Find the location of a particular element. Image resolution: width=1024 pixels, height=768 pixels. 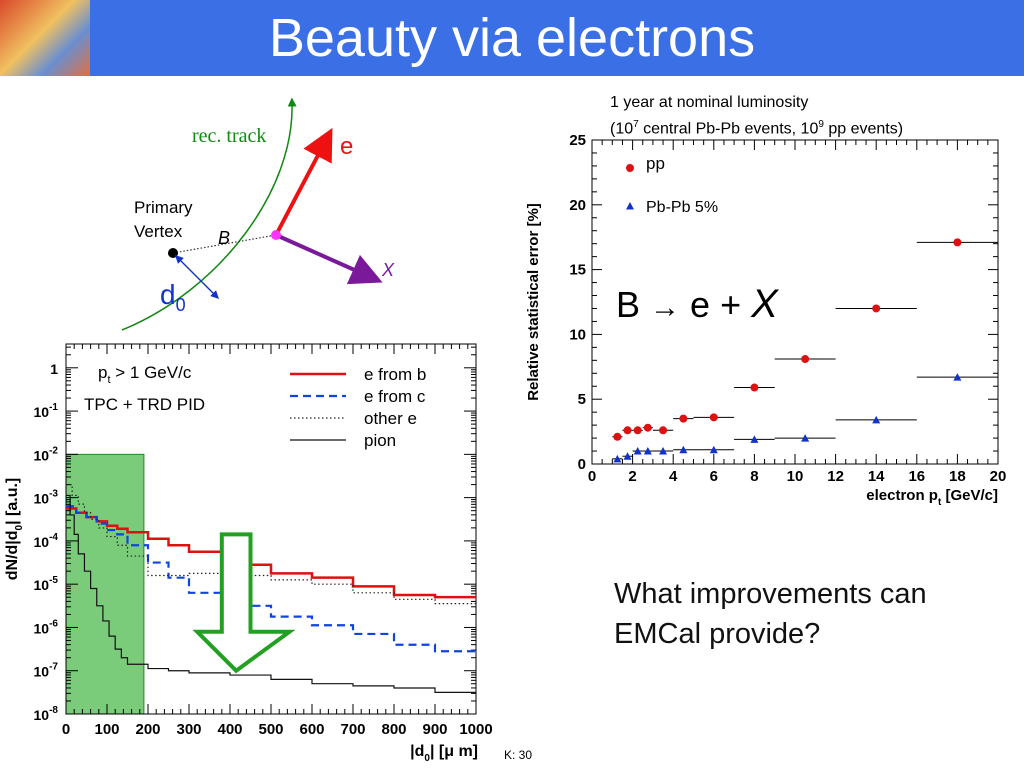

y-tick-label: 25 is located at coordinates (577, 140).